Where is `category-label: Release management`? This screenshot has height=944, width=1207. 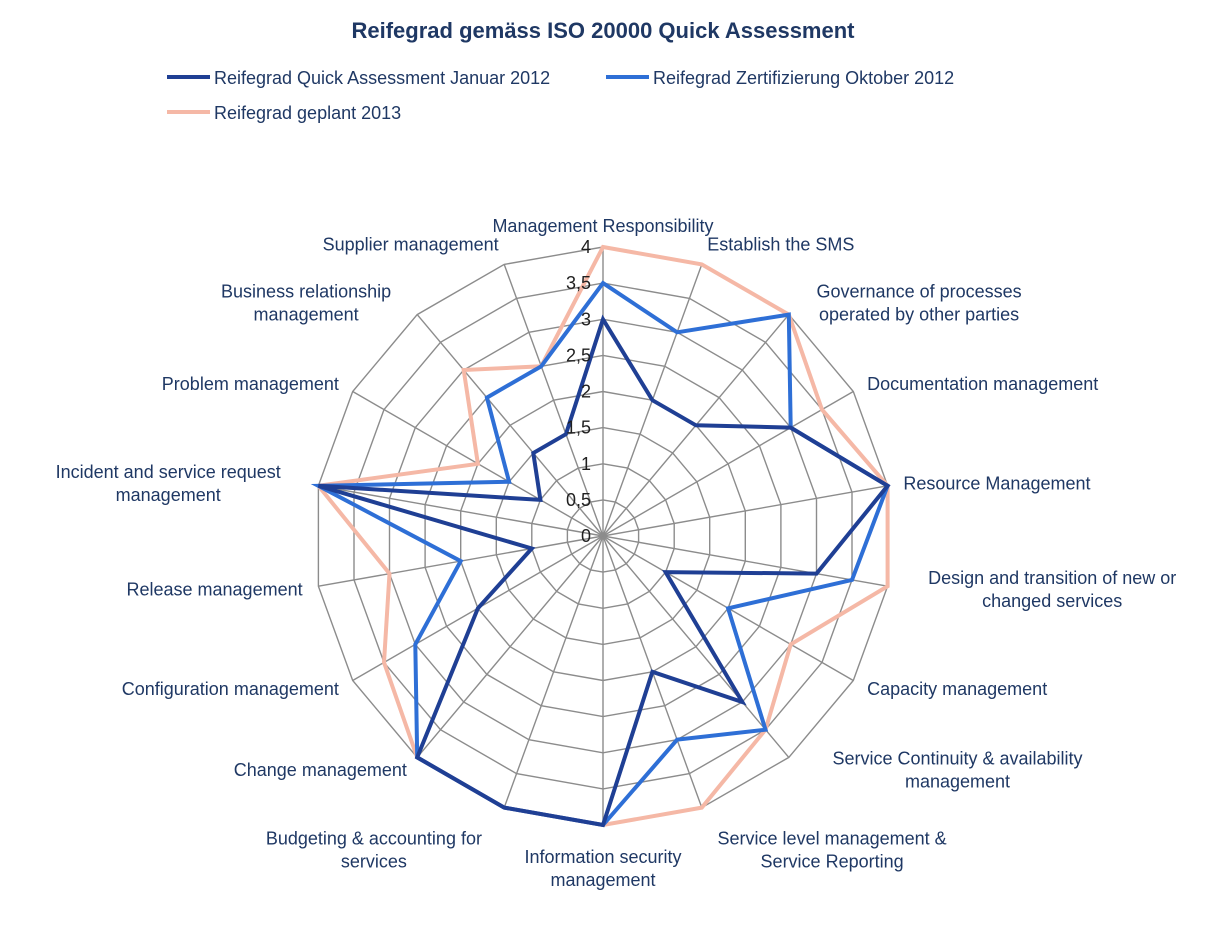
category-label: Release management is located at coordinates (214, 590).